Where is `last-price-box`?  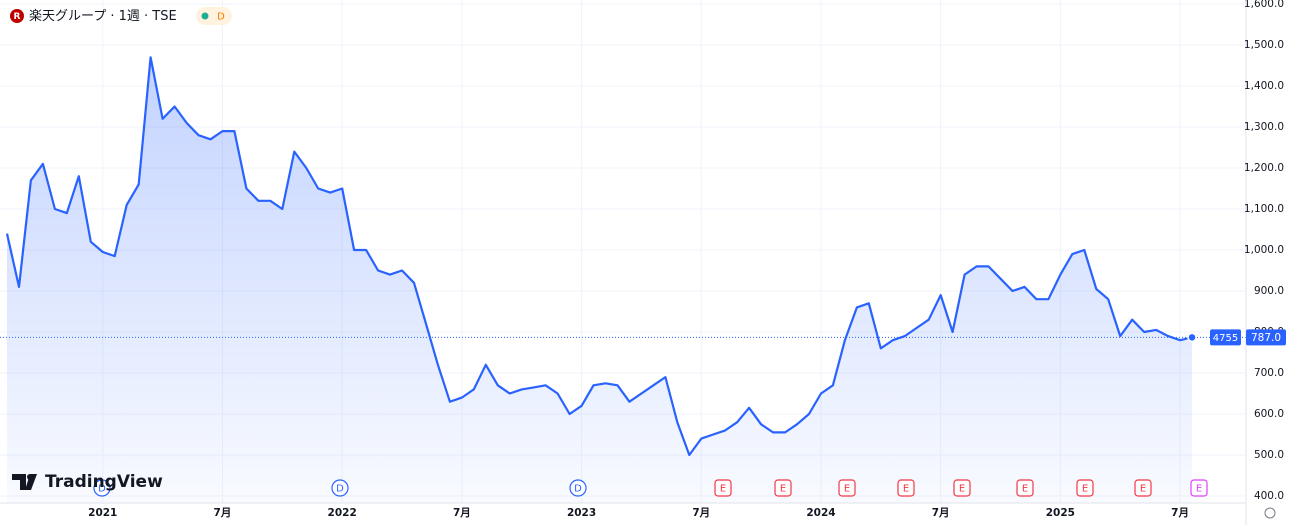 last-price-box is located at coordinates (1266, 337).